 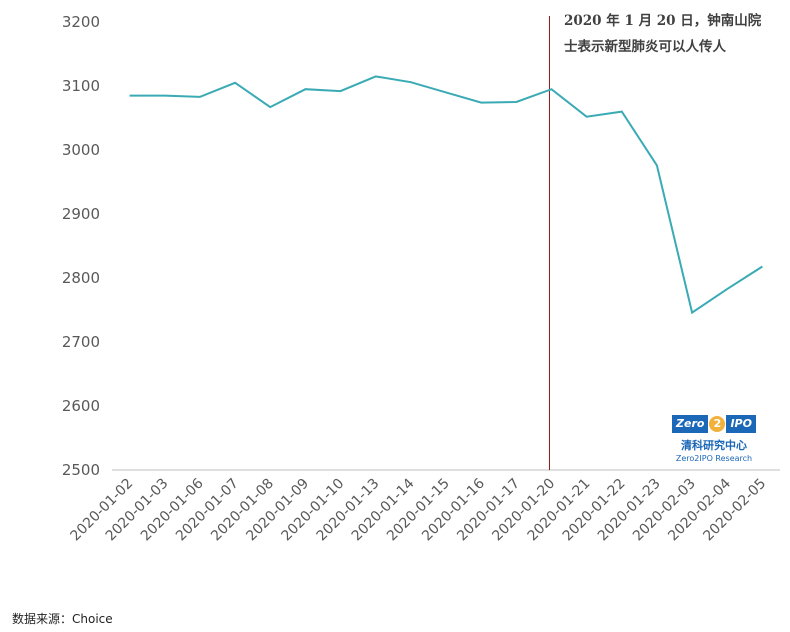 What do you see at coordinates (663, 21) in the screenshot?
I see `annotation-line-1: 2020 年 1 月 20 日，钟南山院` at bounding box center [663, 21].